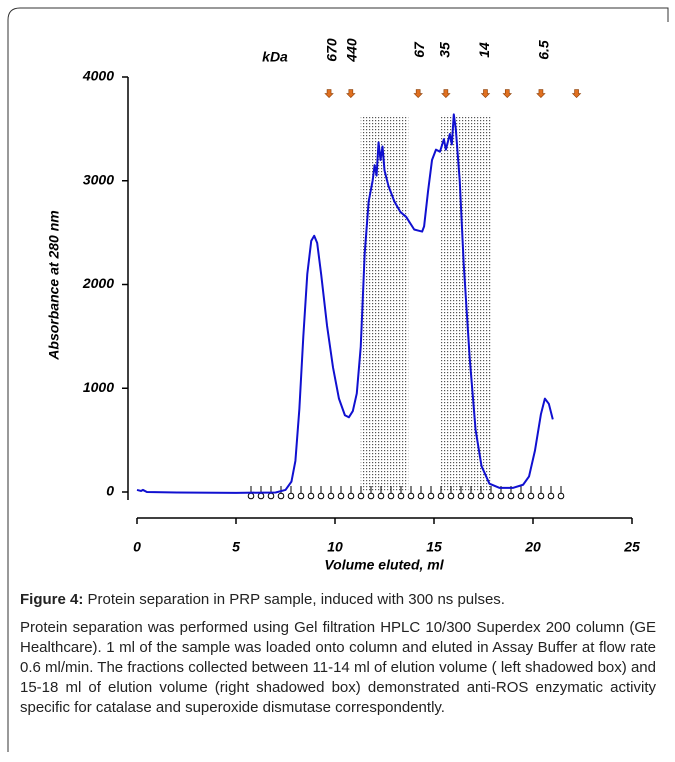  Describe the element at coordinates (434, 547) in the screenshot. I see `x-tick-label: 15` at that location.